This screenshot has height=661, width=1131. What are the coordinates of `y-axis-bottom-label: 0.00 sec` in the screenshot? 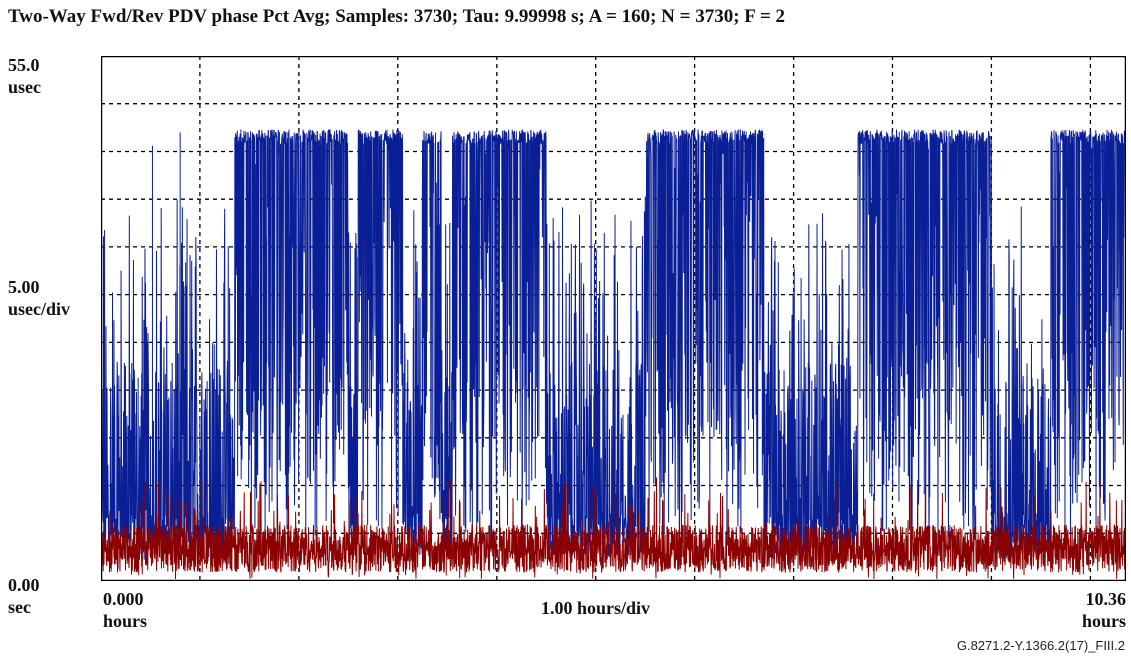 It's located at (24, 596).